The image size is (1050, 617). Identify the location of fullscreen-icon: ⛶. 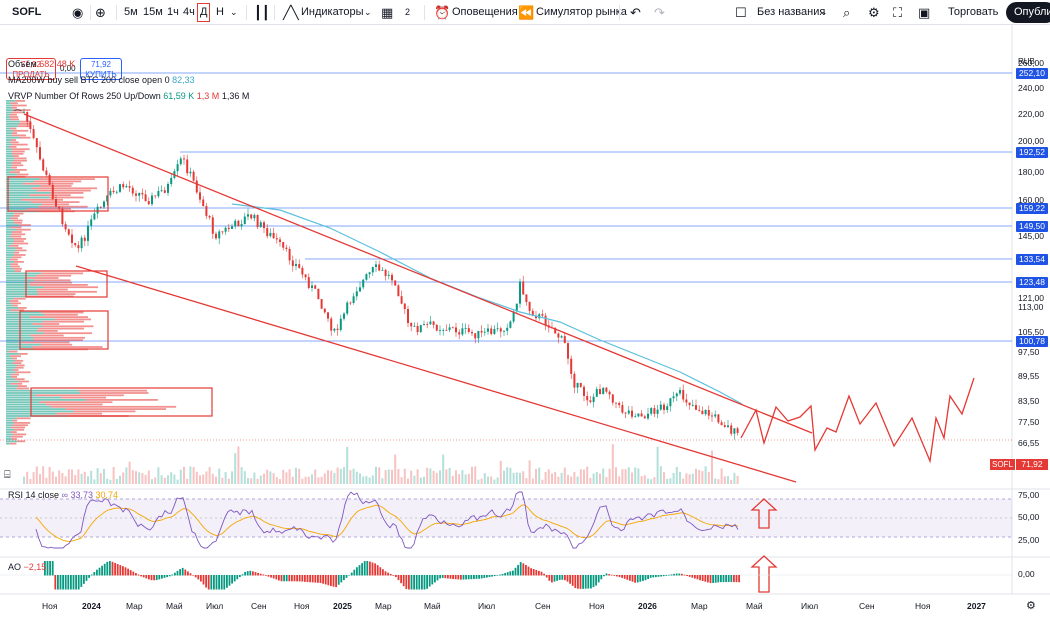
(898, 12).